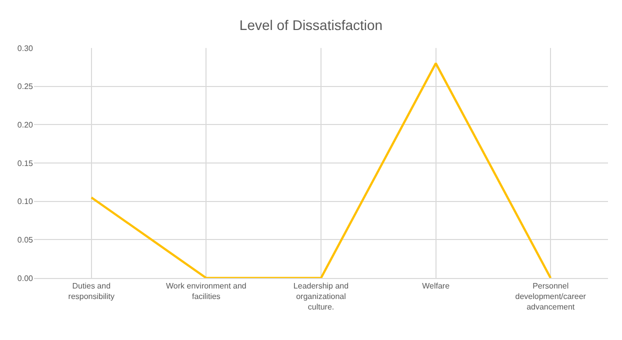 The width and height of the screenshot is (622, 340). What do you see at coordinates (25, 239) in the screenshot?
I see `y-tick-label: 0.05` at bounding box center [25, 239].